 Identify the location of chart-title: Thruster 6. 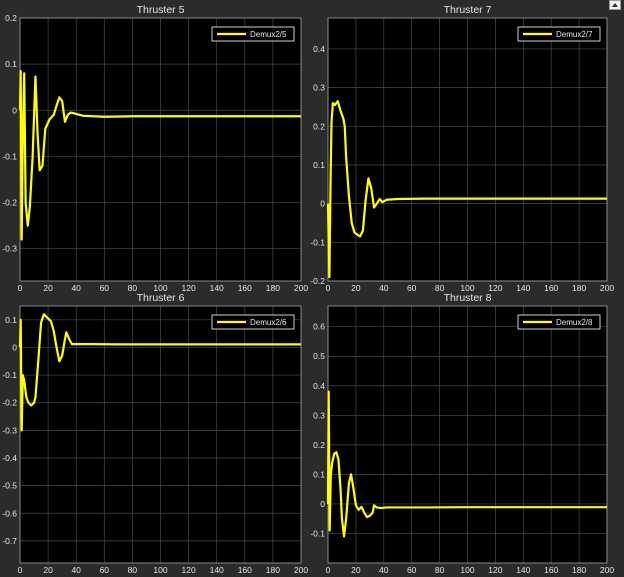
(161, 298).